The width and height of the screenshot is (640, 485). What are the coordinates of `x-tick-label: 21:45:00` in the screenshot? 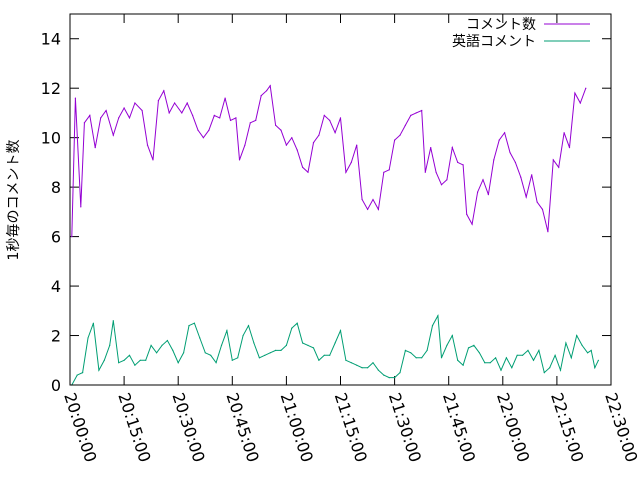 It's located at (459, 427).